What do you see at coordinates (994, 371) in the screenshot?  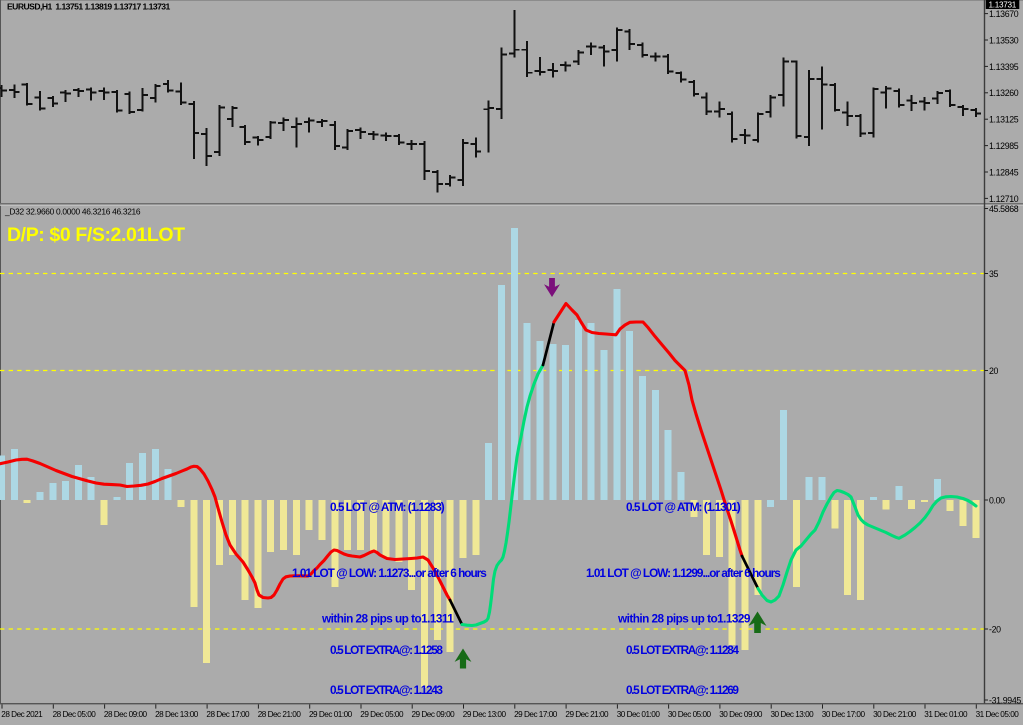 I see `svg-text: 20` at bounding box center [994, 371].